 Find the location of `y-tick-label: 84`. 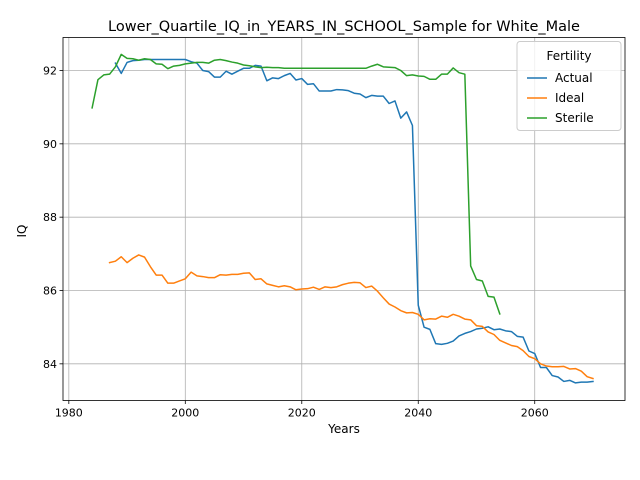

y-tick-label: 84 is located at coordinates (50, 364).